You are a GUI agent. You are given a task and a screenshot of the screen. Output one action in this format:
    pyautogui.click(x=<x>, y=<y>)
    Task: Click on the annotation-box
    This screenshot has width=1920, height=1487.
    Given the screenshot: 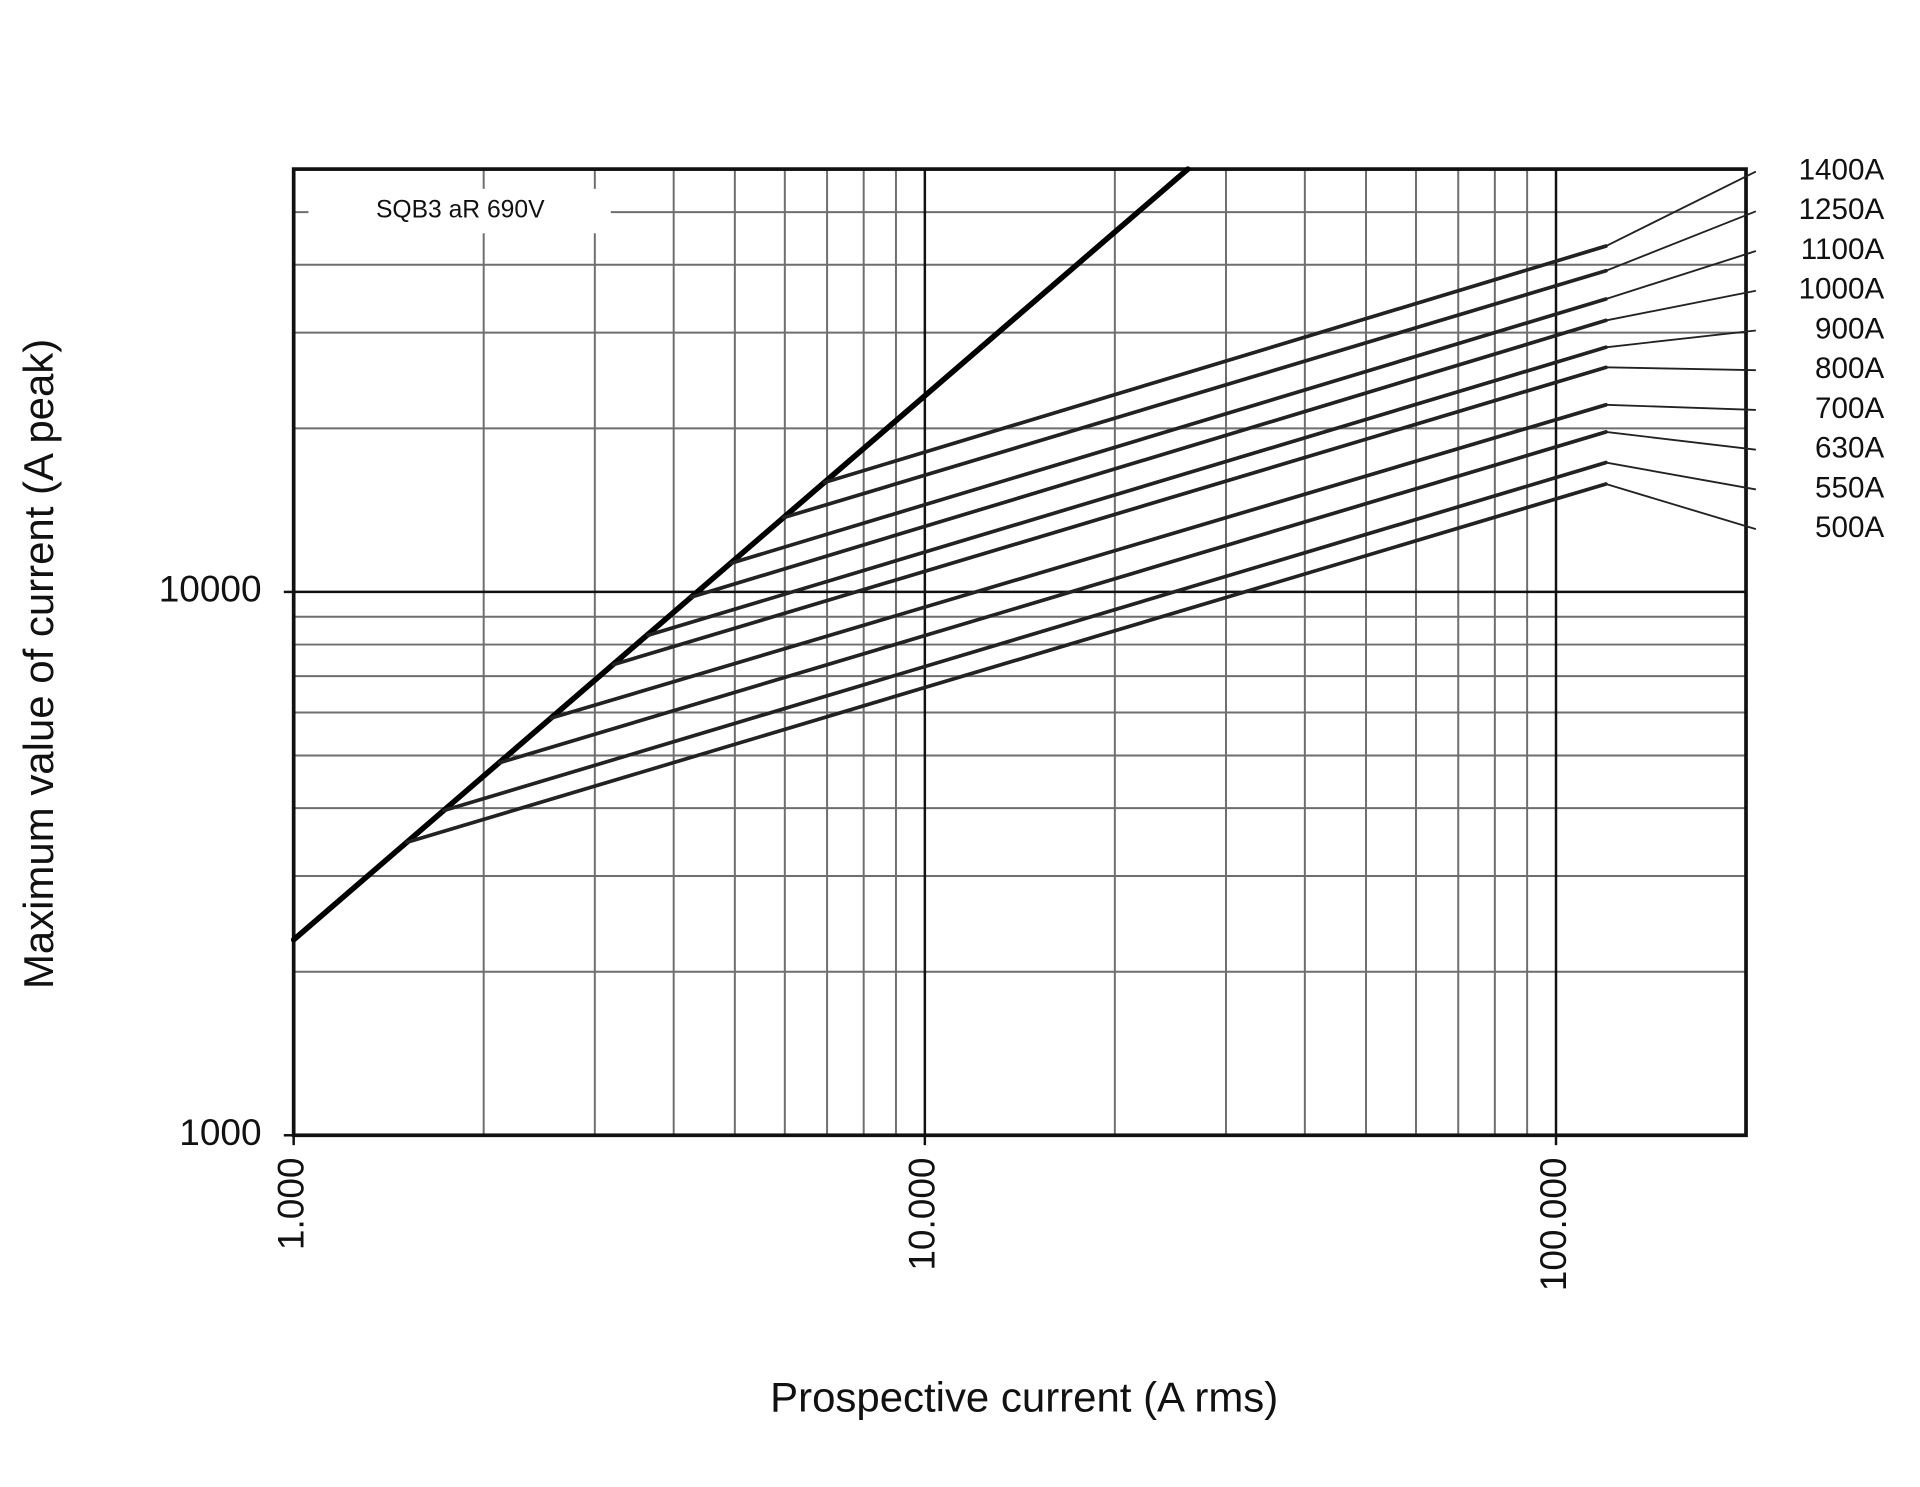 What is the action you would take?
    pyautogui.click(x=459, y=211)
    